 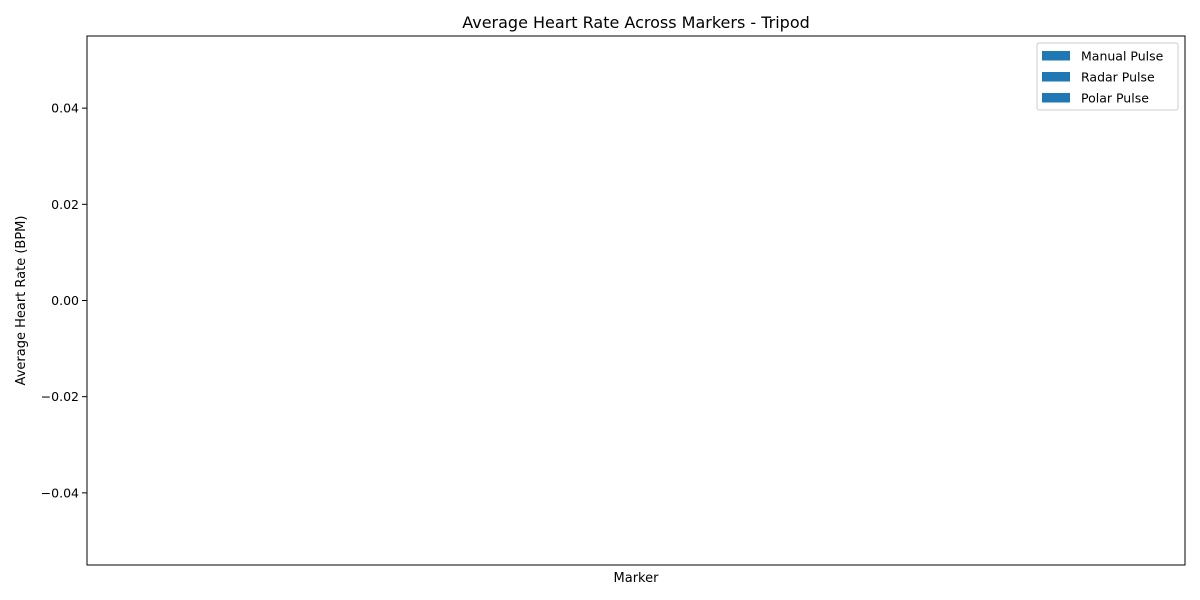 I want to click on legend-frame, so click(x=1107, y=76).